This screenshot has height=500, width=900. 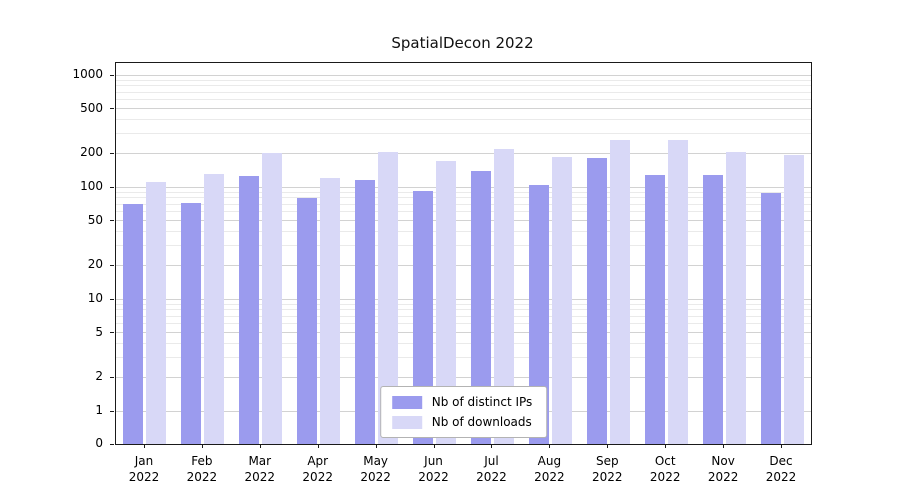 I want to click on legend-swatch-distinct-ips, so click(x=406, y=402).